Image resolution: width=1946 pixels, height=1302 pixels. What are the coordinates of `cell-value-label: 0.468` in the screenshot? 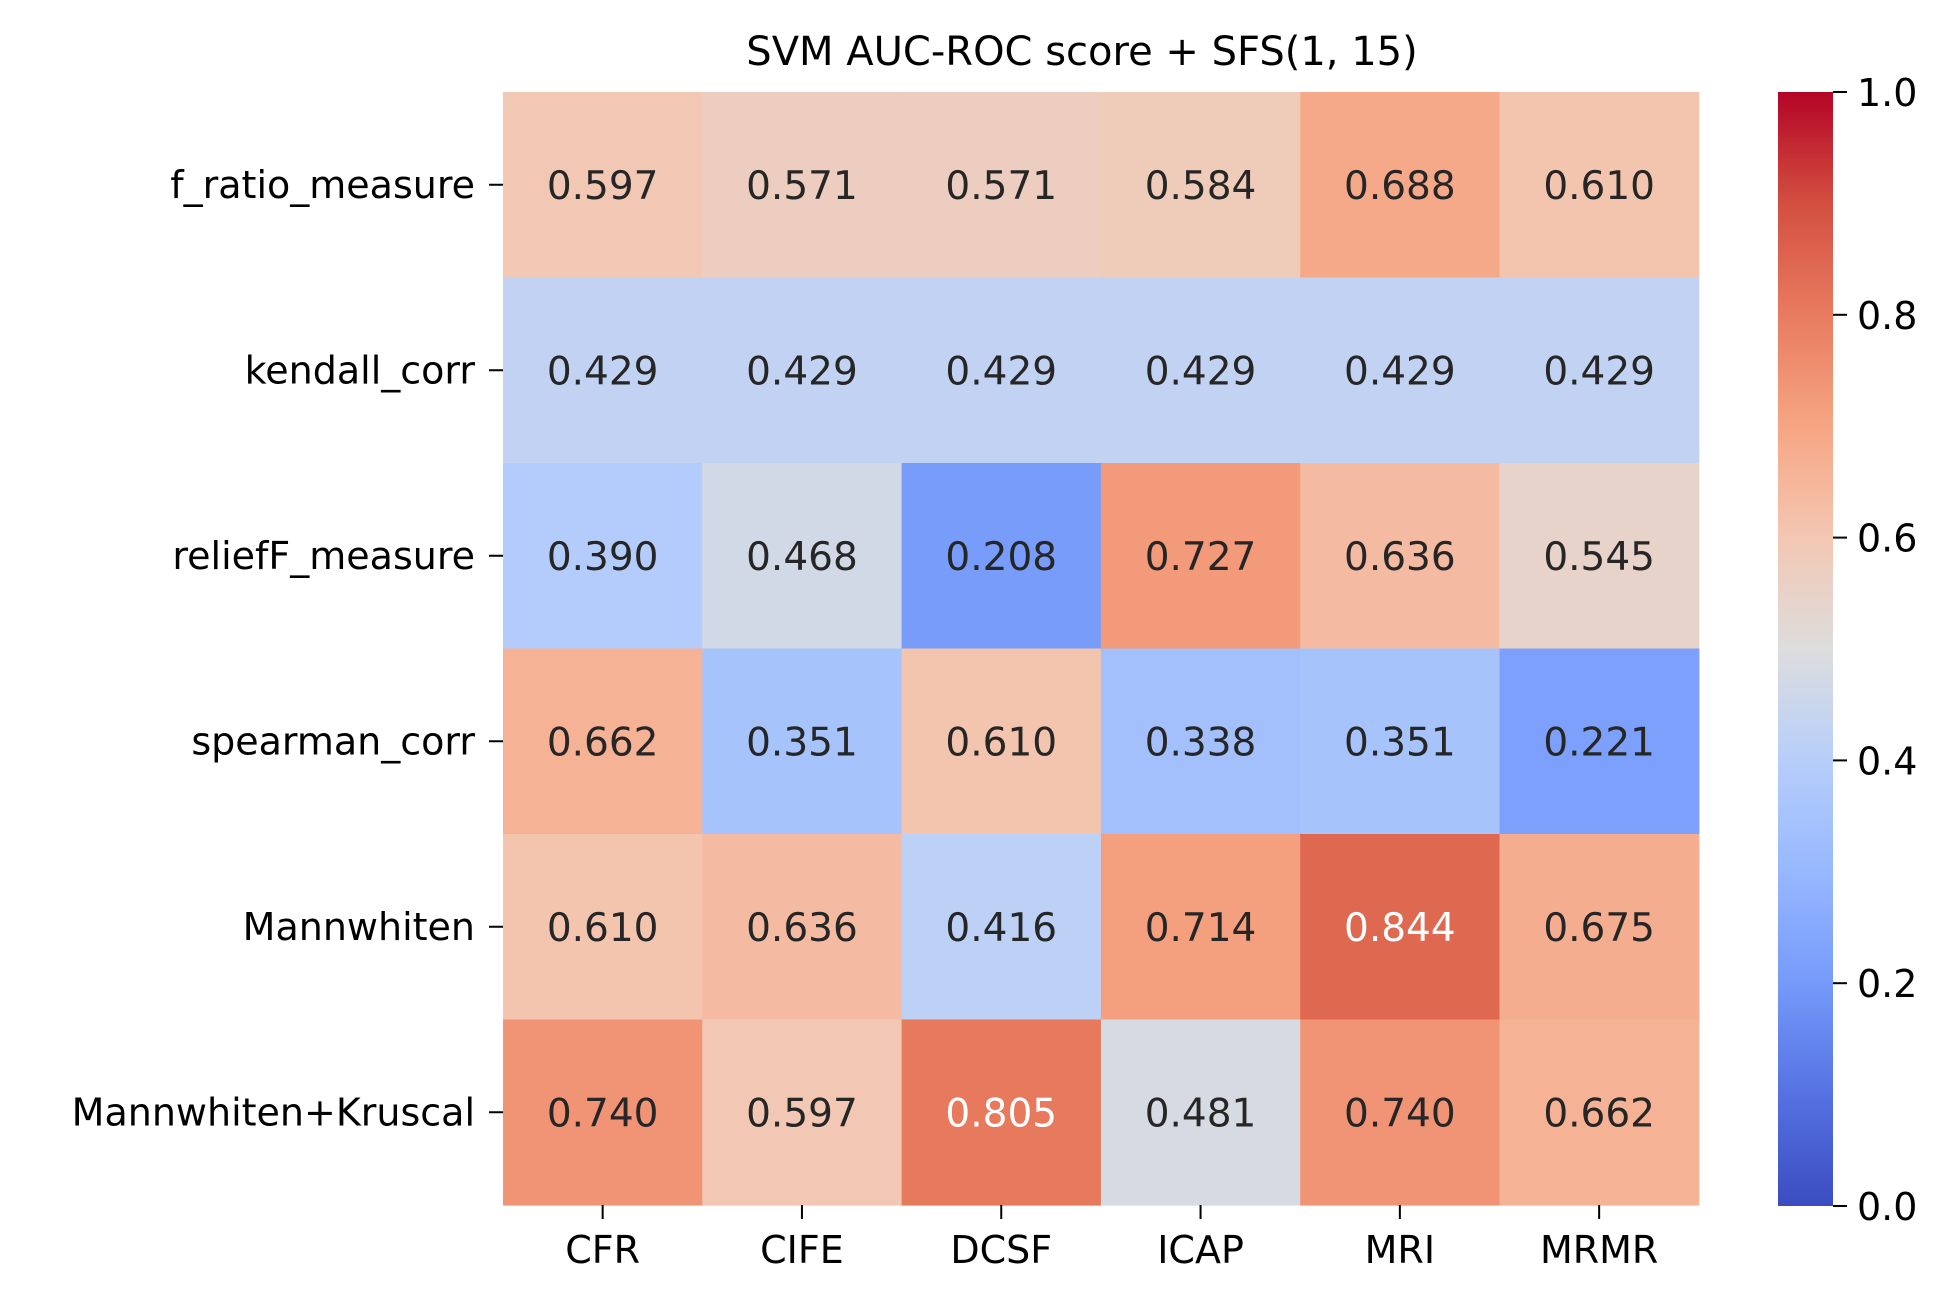 It's located at (802, 557).